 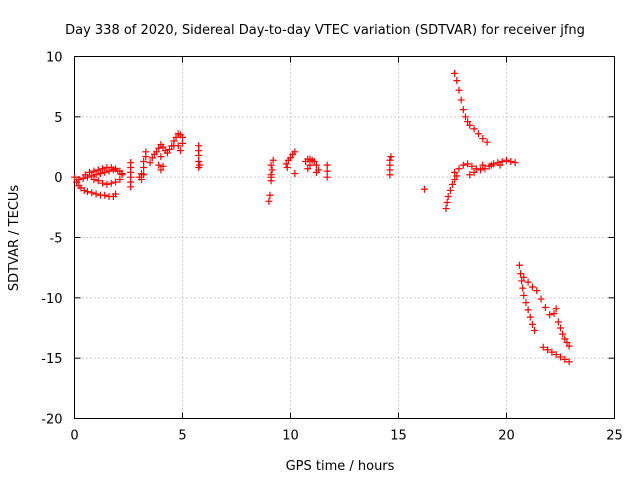 I want to click on series-arc-s, so click(x=540, y=296).